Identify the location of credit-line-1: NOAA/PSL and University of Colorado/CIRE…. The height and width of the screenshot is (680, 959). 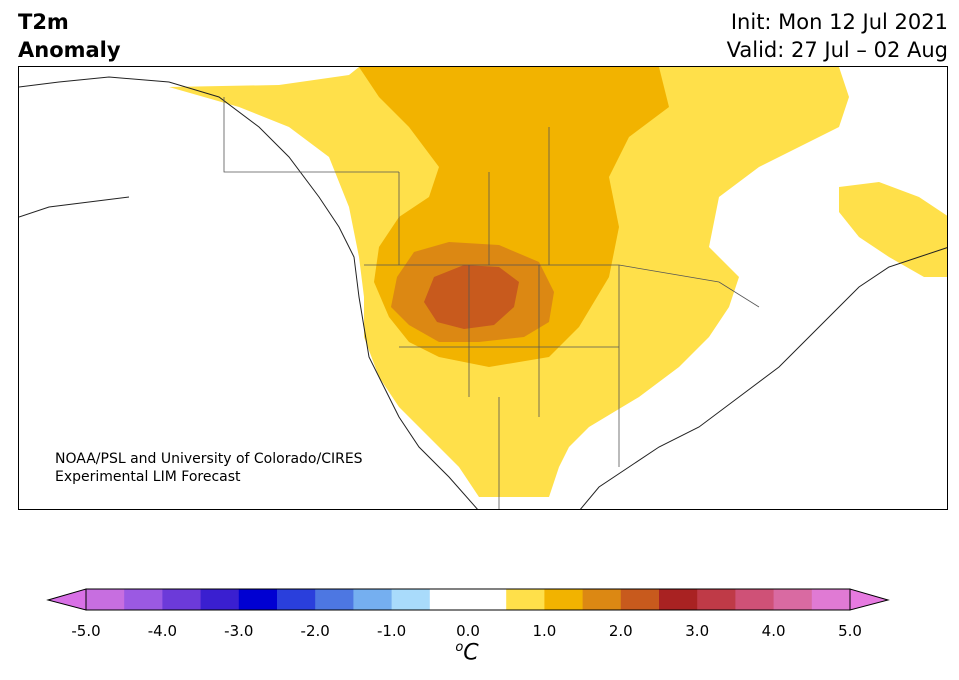
(209, 459).